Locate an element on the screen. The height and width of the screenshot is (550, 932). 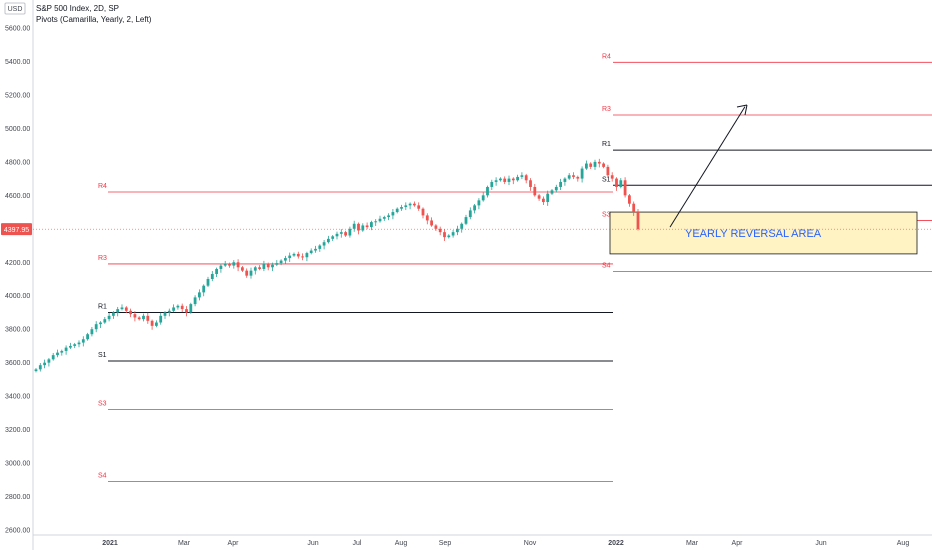
pivot-label-r4: R4 is located at coordinates (102, 186).